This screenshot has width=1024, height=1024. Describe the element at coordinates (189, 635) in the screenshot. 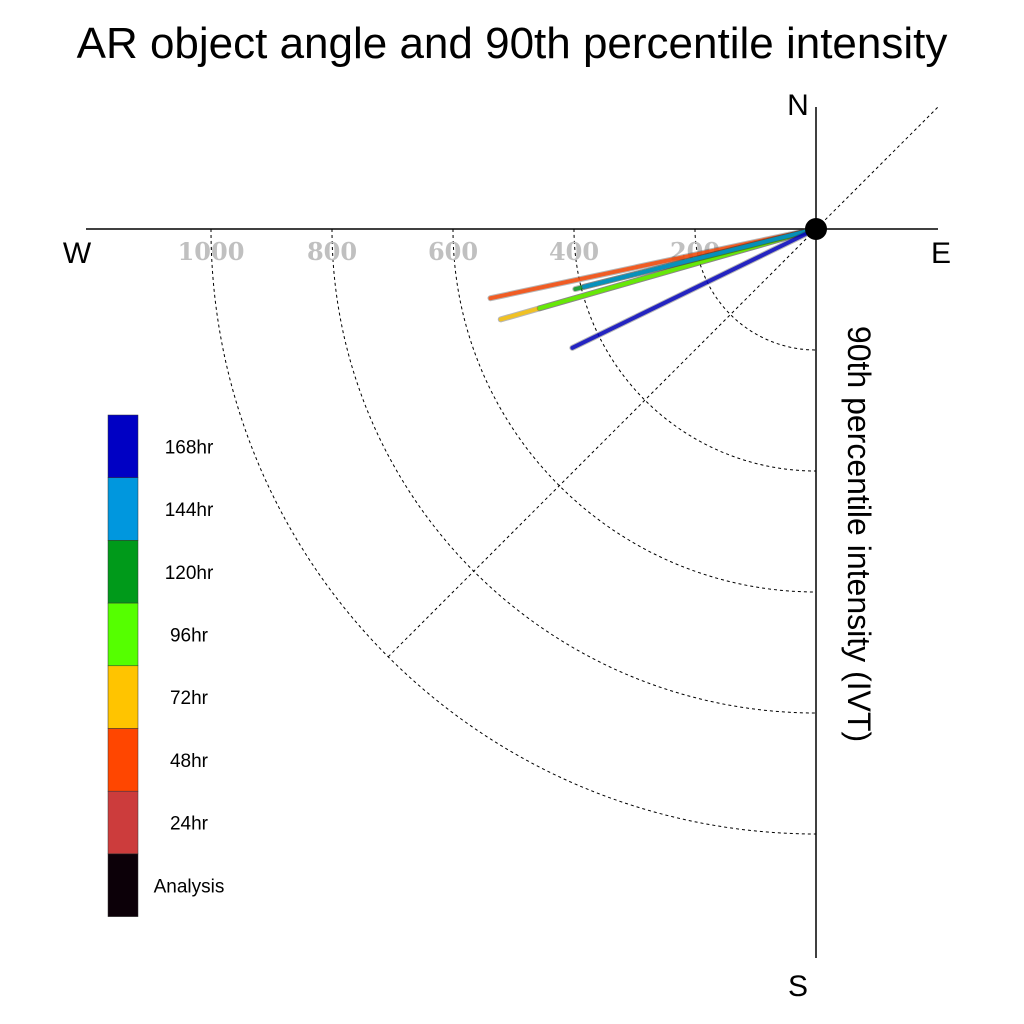

I see `legend-label: 96hr` at that location.